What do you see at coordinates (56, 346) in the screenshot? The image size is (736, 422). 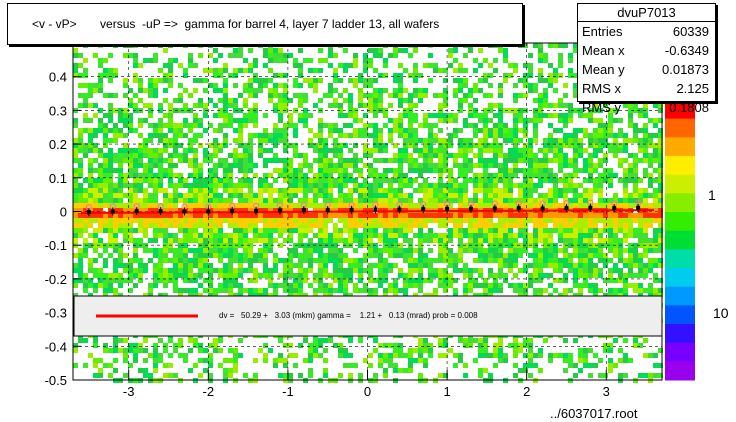 I see `y-tick-label: -0.4` at bounding box center [56, 346].